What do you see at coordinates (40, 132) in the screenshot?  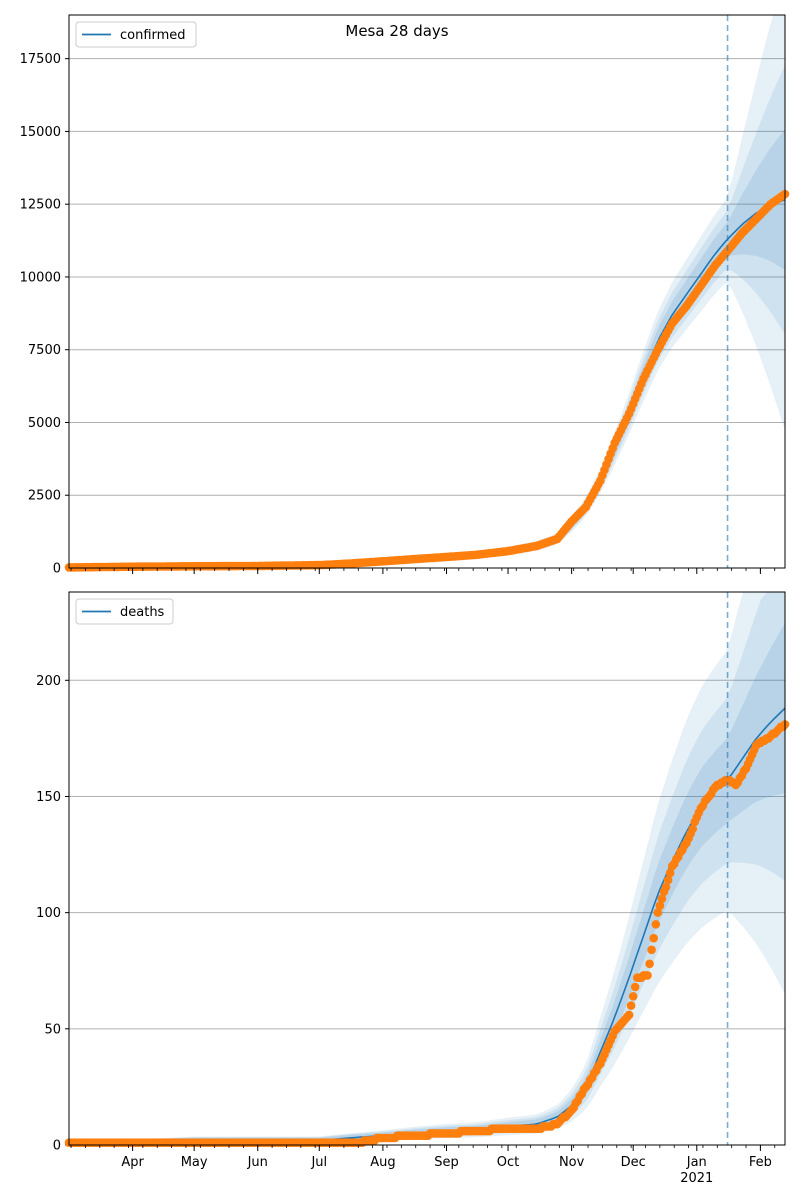 I see `y-tick-label: 15000` at bounding box center [40, 132].